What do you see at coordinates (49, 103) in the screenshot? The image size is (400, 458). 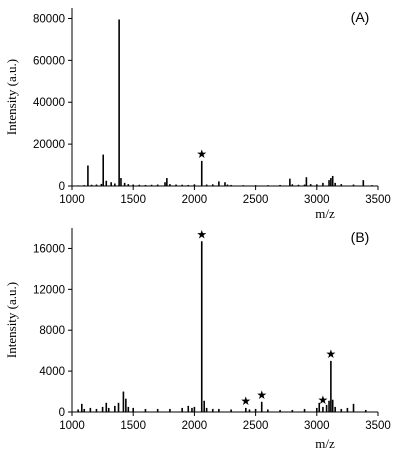 I see `y-tick-label: 40000` at bounding box center [49, 103].